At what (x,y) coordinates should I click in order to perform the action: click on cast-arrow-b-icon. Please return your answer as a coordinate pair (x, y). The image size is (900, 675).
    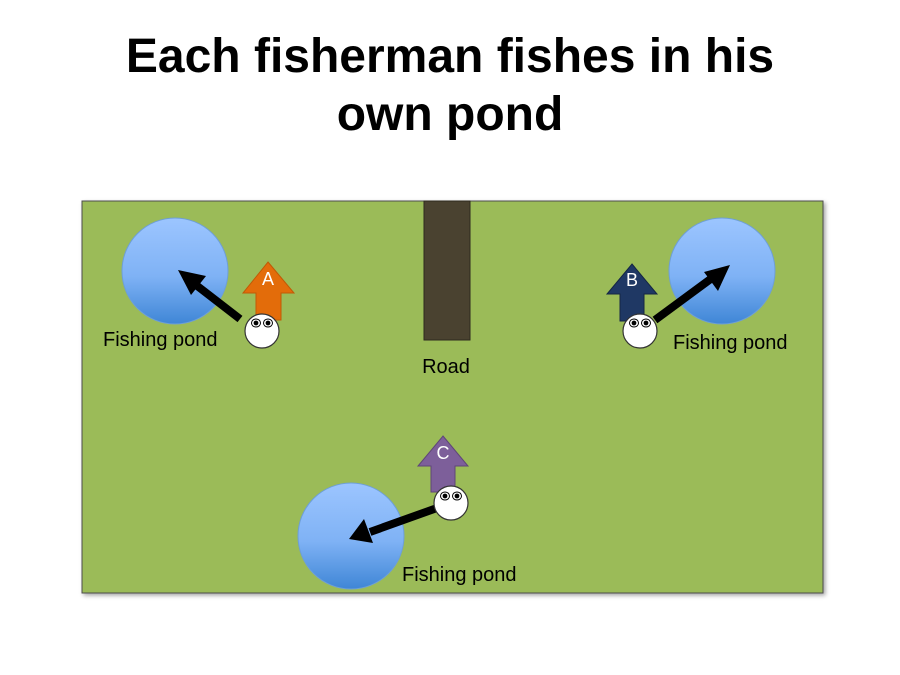
    Looking at the image, I should click on (691, 294).